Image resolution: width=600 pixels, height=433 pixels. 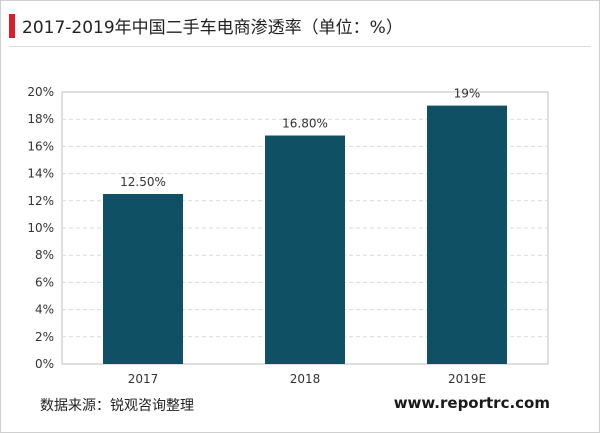 I want to click on y-tick-label: 16%, so click(x=40, y=146).